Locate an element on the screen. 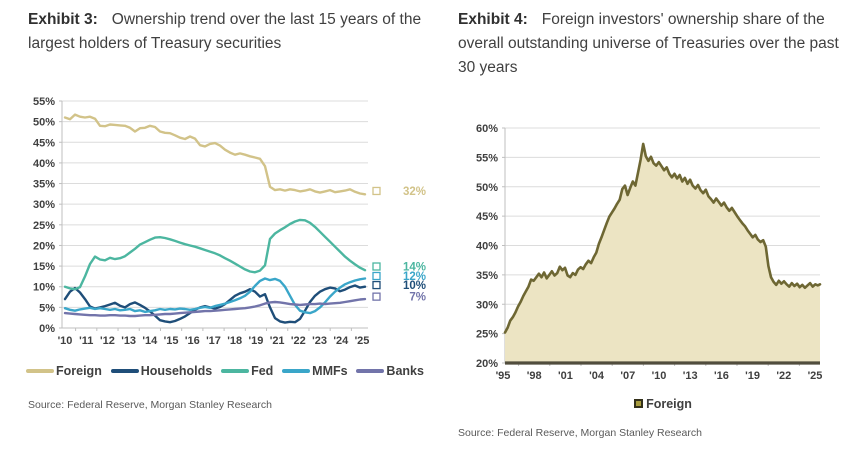 This screenshot has height=457, width=857. series-line-mmfs is located at coordinates (215, 296).